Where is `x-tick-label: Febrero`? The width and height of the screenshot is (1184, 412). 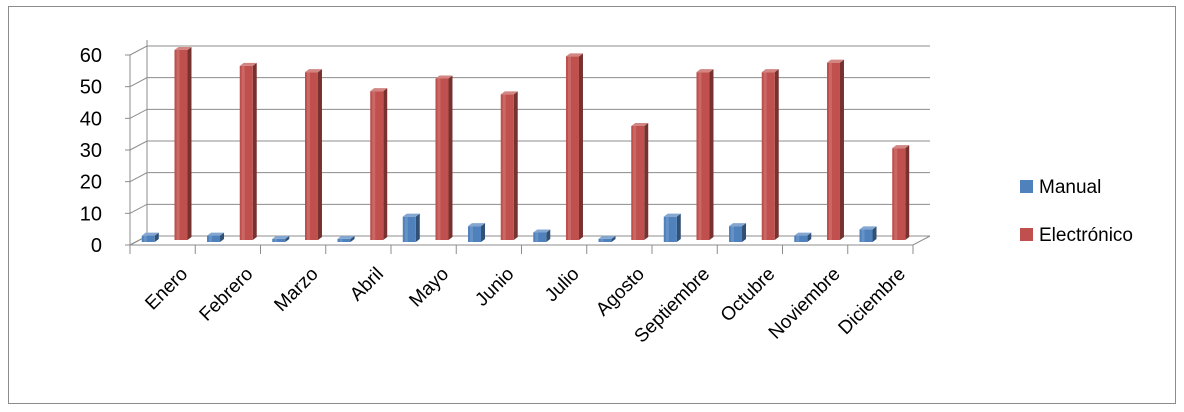
x-tick-label: Febrero is located at coordinates (227, 295).